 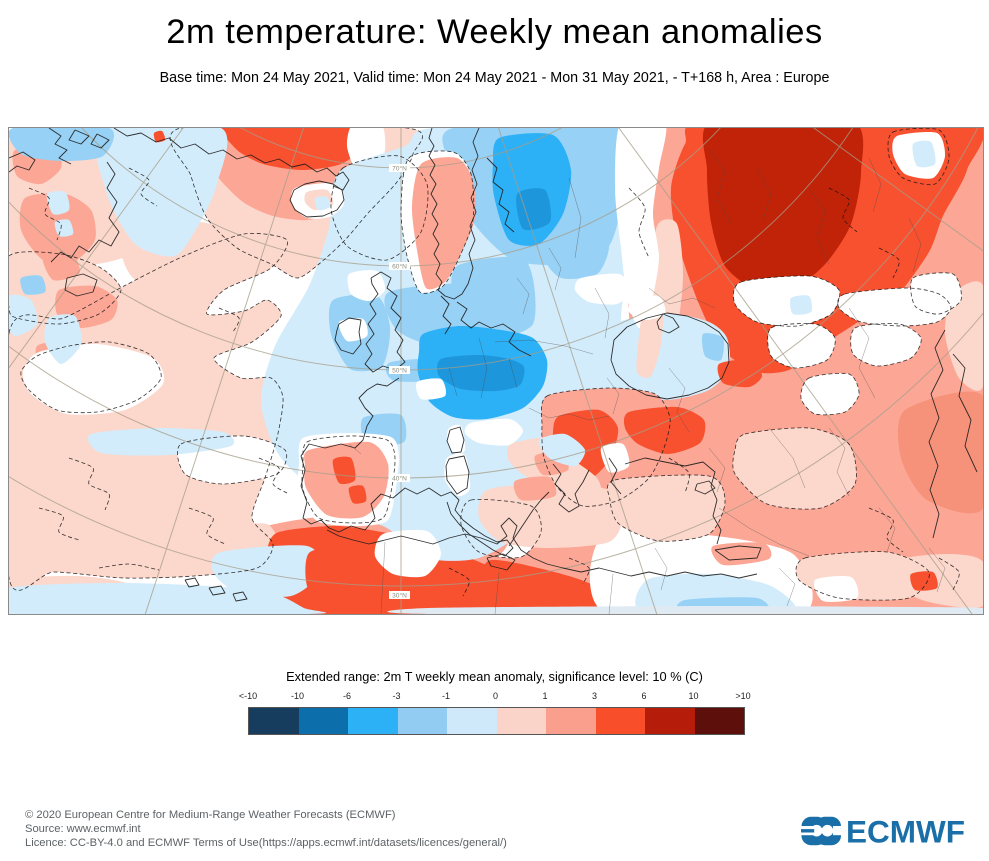 What do you see at coordinates (399, 371) in the screenshot?
I see `svg-text: 50°N` at bounding box center [399, 371].